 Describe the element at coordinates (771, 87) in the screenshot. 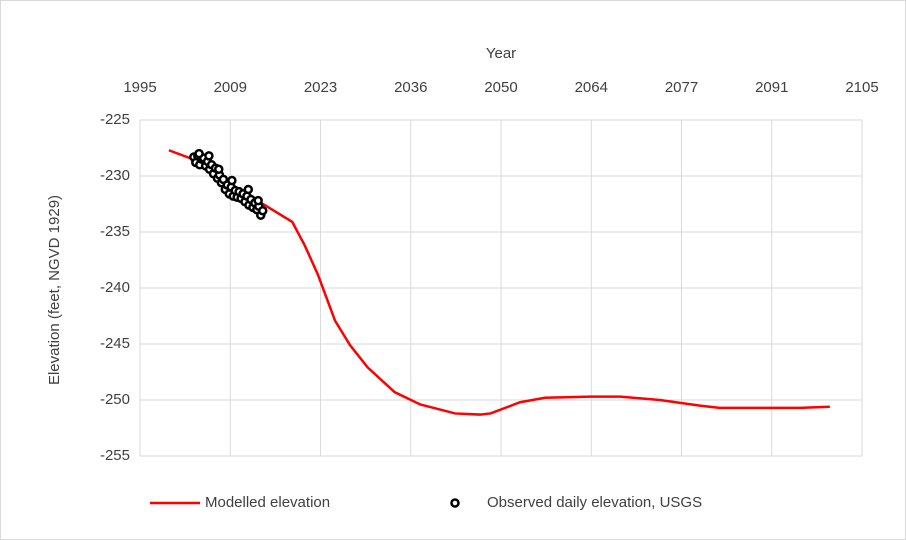

I see `x-tick-label: 2091` at that location.